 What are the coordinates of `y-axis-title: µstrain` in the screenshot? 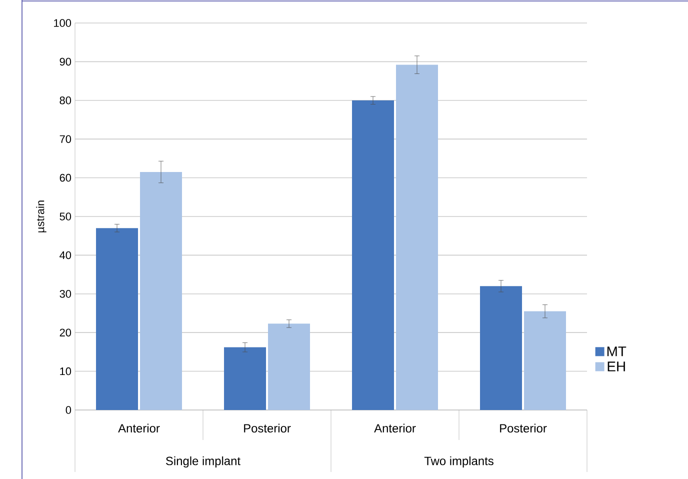 It's located at (41, 216).